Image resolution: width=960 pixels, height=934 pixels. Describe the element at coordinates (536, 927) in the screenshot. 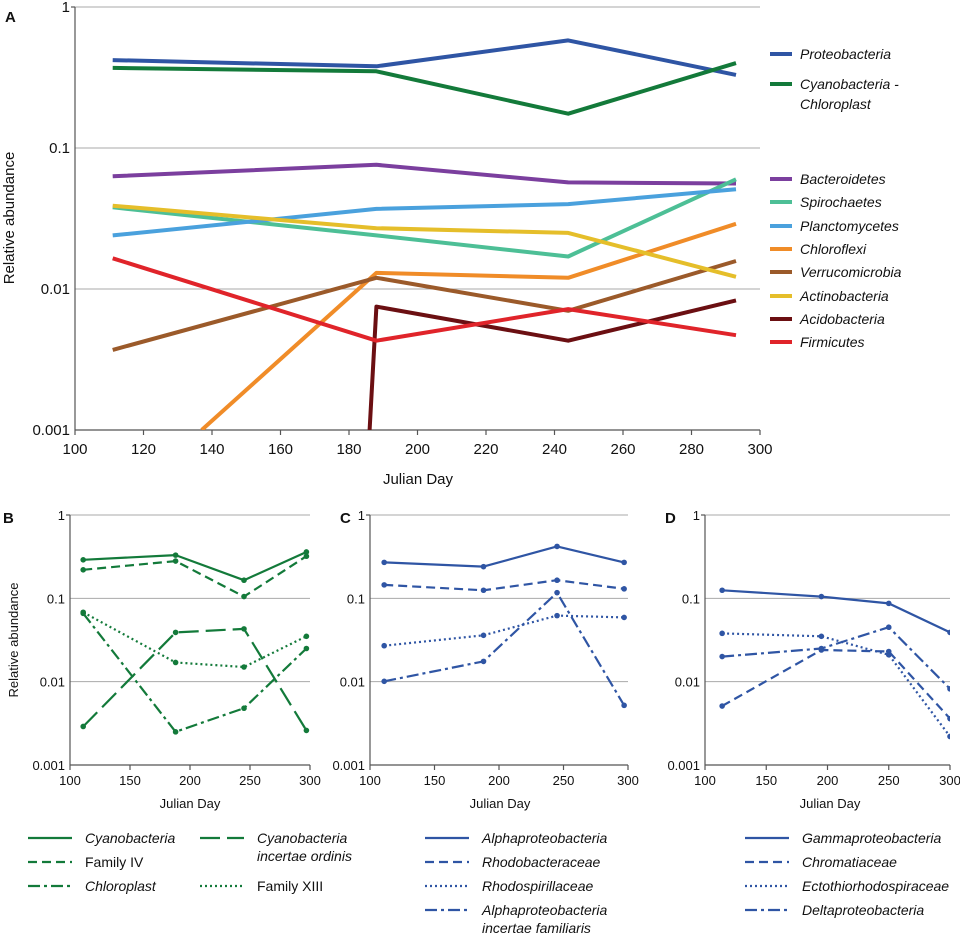

I see `legend-label: incertae familiaris` at that location.